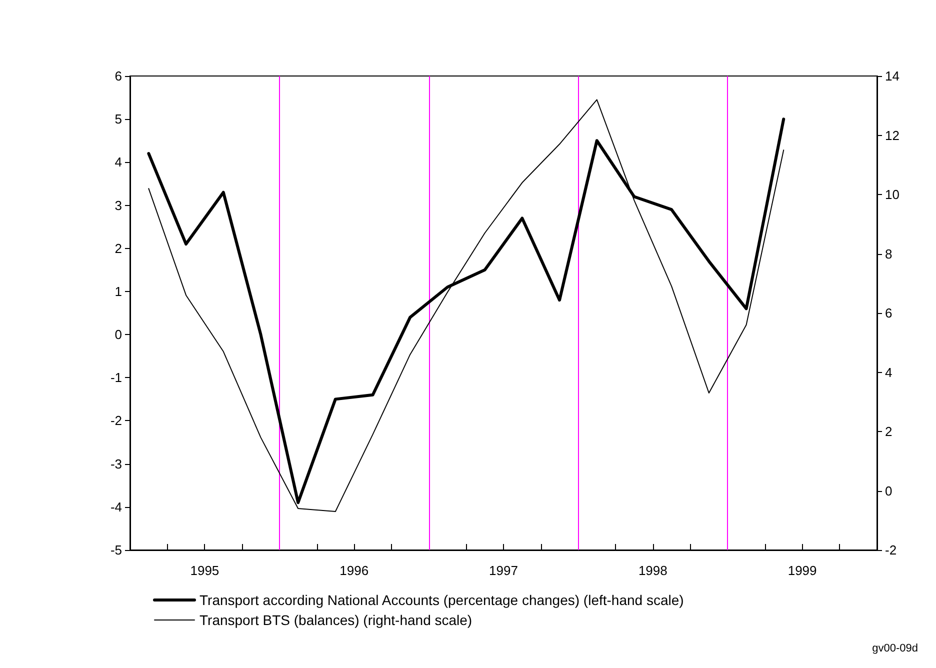 This screenshot has width=936, height=668. What do you see at coordinates (116, 378) in the screenshot?
I see `y-tick-label: -1` at bounding box center [116, 378].